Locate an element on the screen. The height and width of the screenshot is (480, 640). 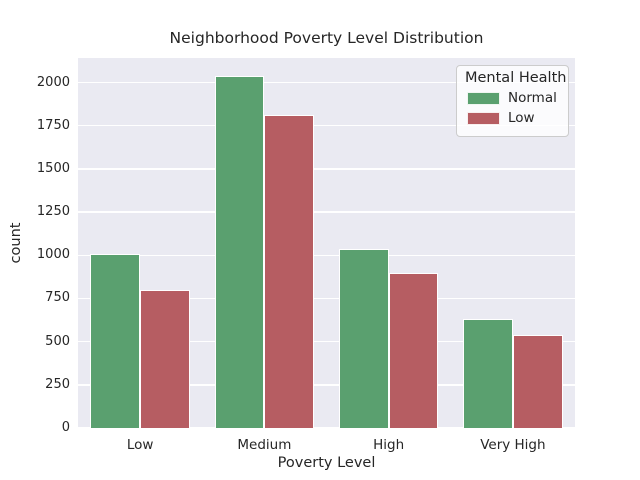
bar-very-high-normal is located at coordinates (488, 373).